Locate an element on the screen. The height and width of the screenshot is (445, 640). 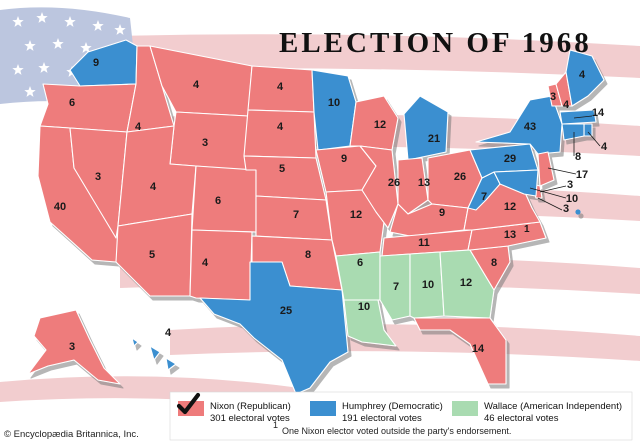
ev-label-ky: 9 is located at coordinates (442, 213).